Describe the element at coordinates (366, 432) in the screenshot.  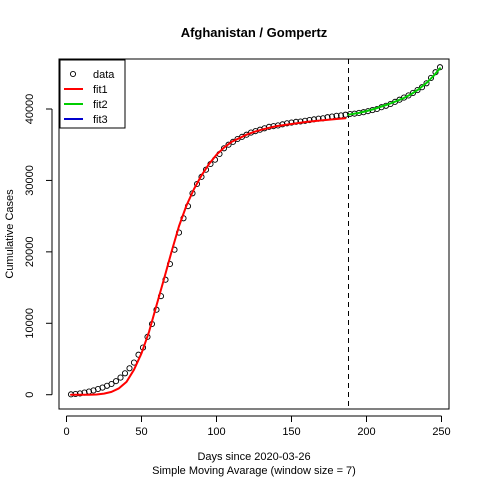
I see `x-tick-label: 200` at that location.